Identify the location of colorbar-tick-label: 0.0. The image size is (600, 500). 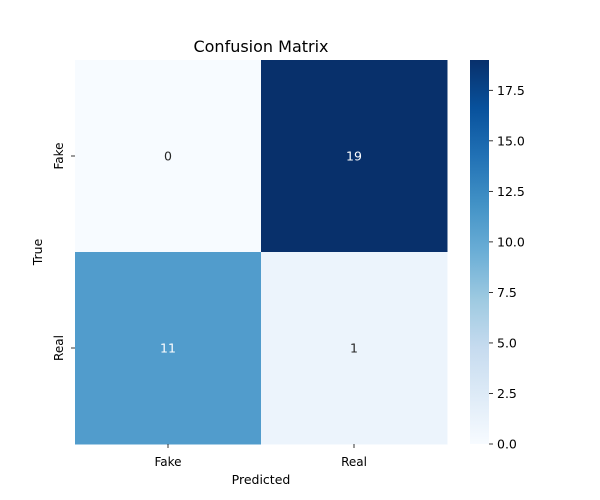
(507, 444).